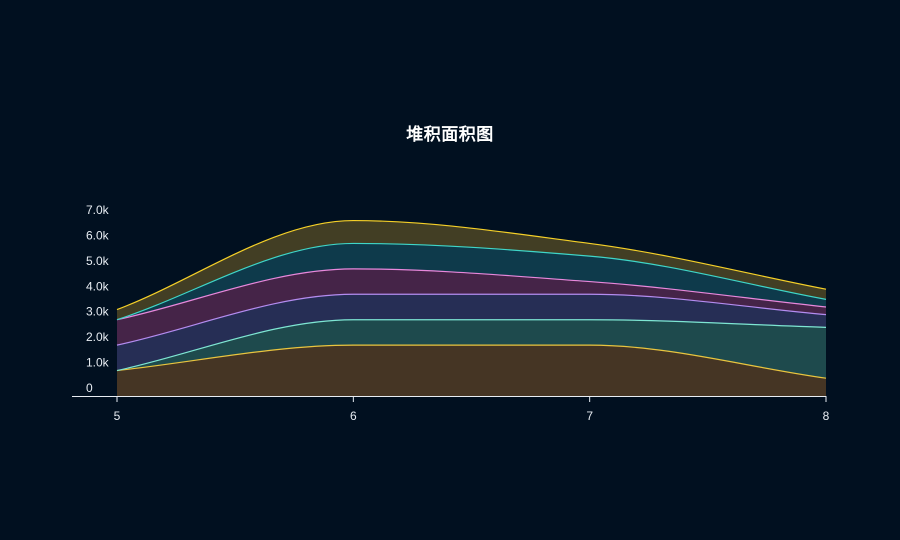  I want to click on chart-title: 堆积面积图, so click(450, 135).